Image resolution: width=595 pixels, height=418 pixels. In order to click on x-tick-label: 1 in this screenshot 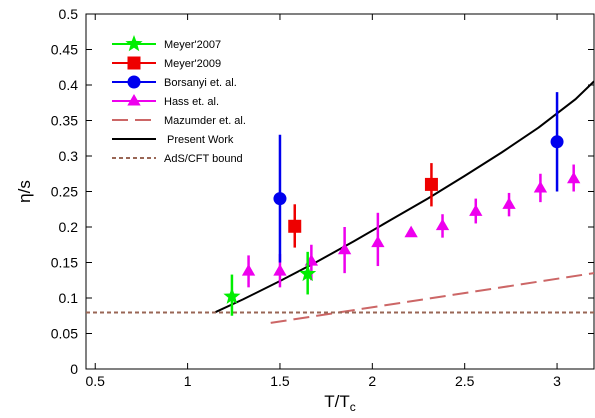, I will do `click(188, 381)`.